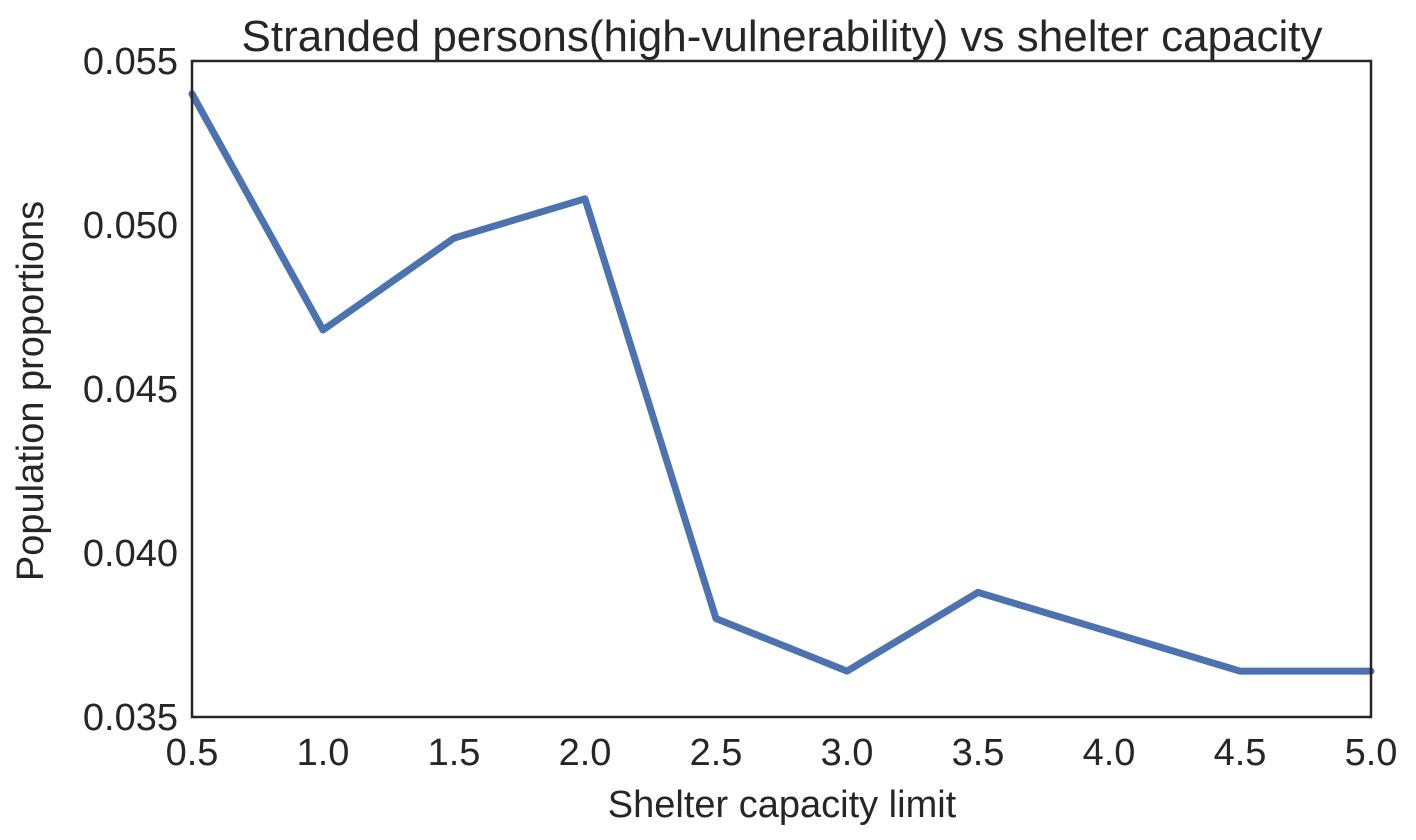 The height and width of the screenshot is (840, 1416). Describe the element at coordinates (1371, 753) in the screenshot. I see `x-tick-label: 5.0` at that location.